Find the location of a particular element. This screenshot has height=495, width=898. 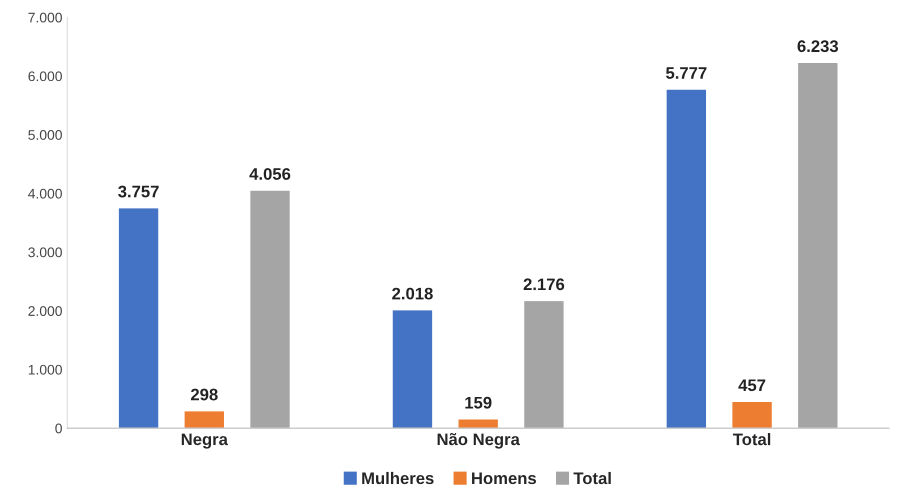

x-tick-label: Não Negra is located at coordinates (479, 441).